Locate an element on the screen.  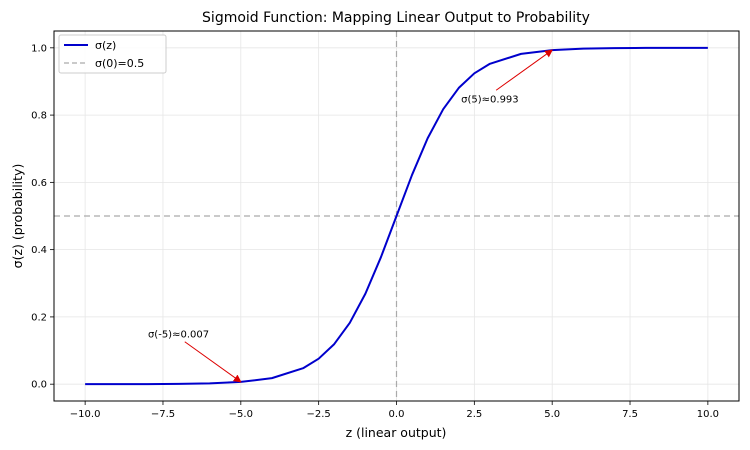
x-tick-label: −2.5 is located at coordinates (319, 414).